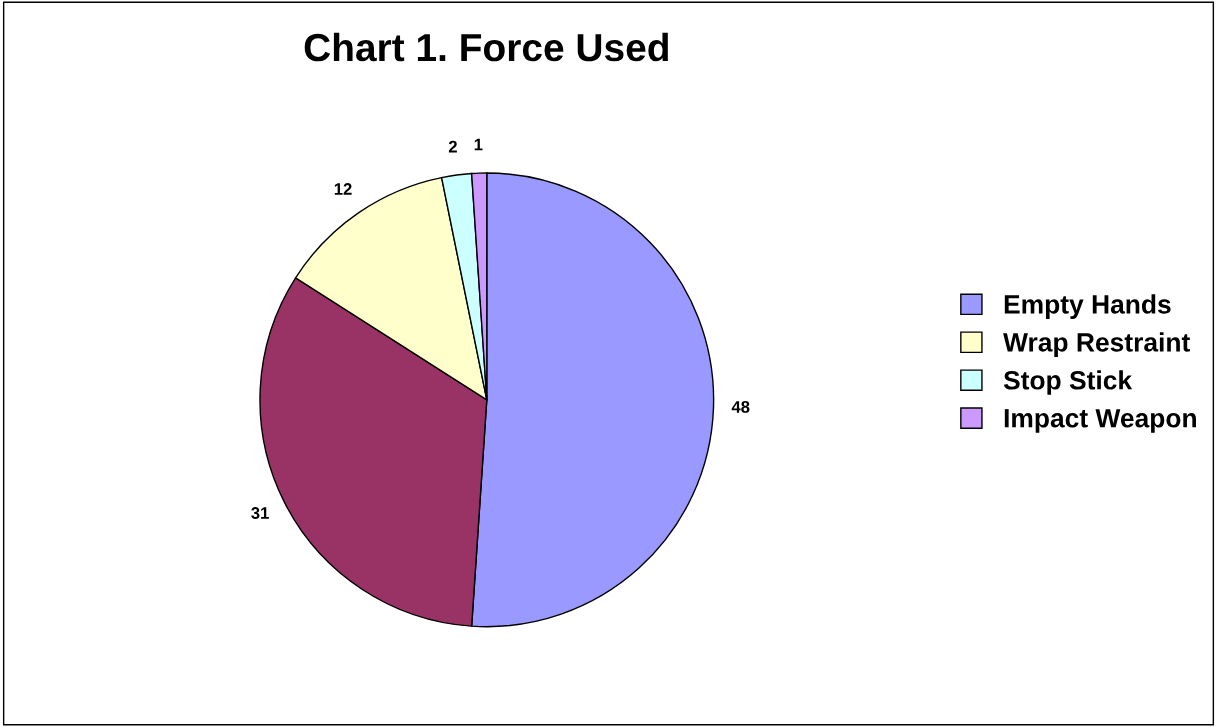 The width and height of the screenshot is (1217, 727). Describe the element at coordinates (486, 47) in the screenshot. I see `chart-title: Chart 1. Force Used` at that location.